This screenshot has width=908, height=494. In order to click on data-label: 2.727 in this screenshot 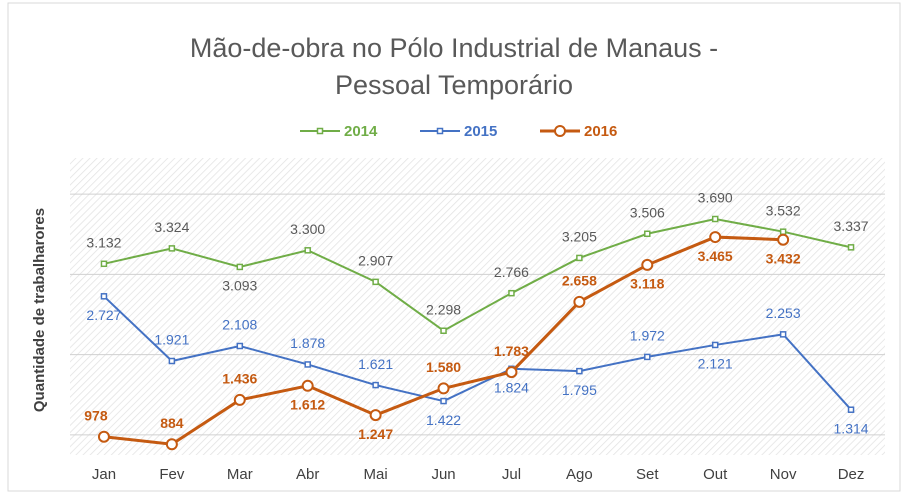, I will do `click(103, 315)`.